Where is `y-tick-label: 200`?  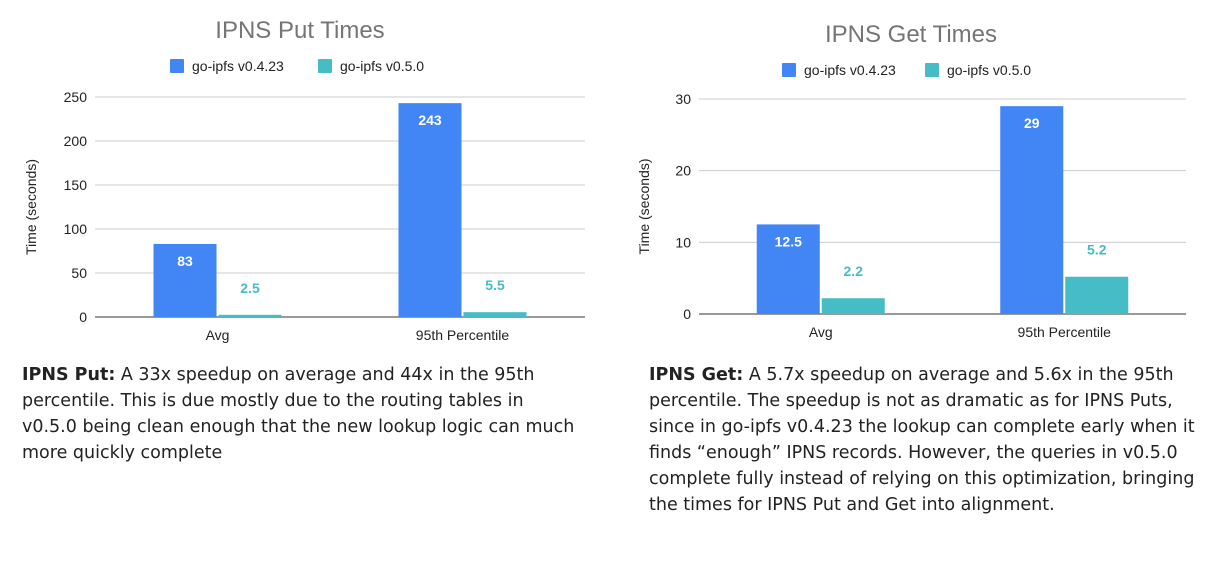 y-tick-label: 200 is located at coordinates (76, 141).